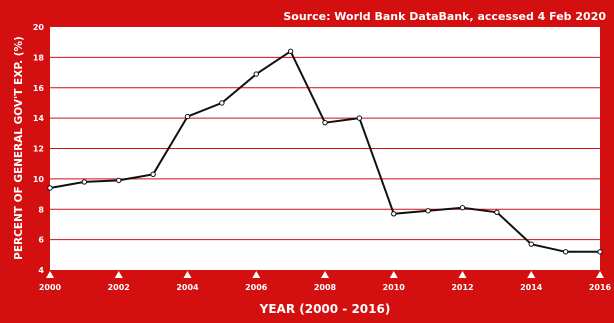 Image resolution: width=614 pixels, height=323 pixels. I want to click on x-tick-label: 2008, so click(325, 287).